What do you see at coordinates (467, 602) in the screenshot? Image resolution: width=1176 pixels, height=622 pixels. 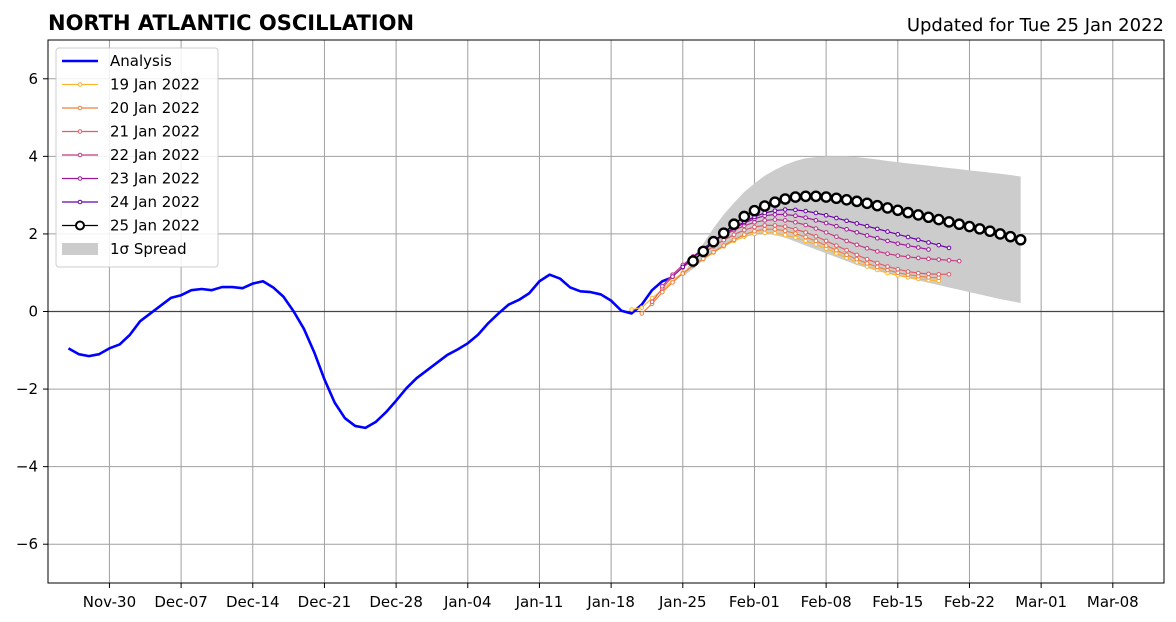 I see `x-tick-label: Jan-04` at bounding box center [467, 602].